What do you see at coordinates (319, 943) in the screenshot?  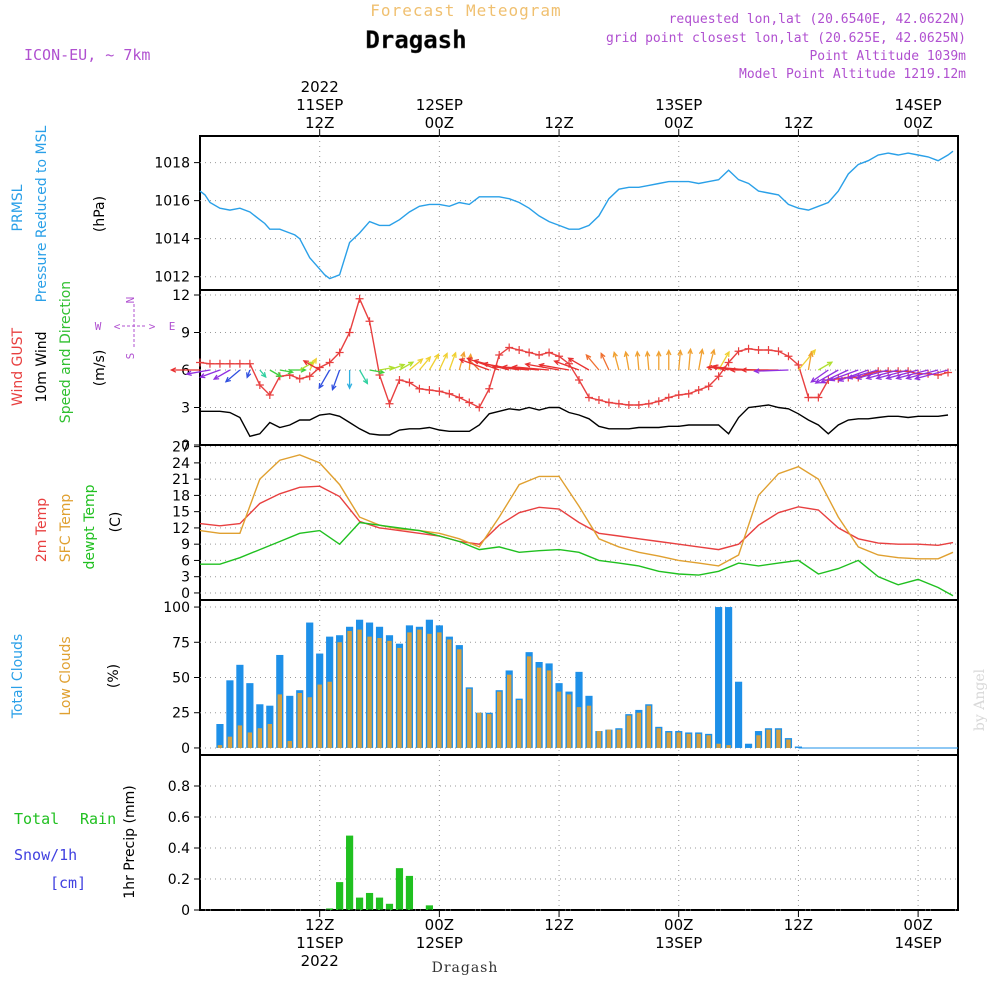 I see `bottom-date-label: 11SEP` at bounding box center [319, 943].